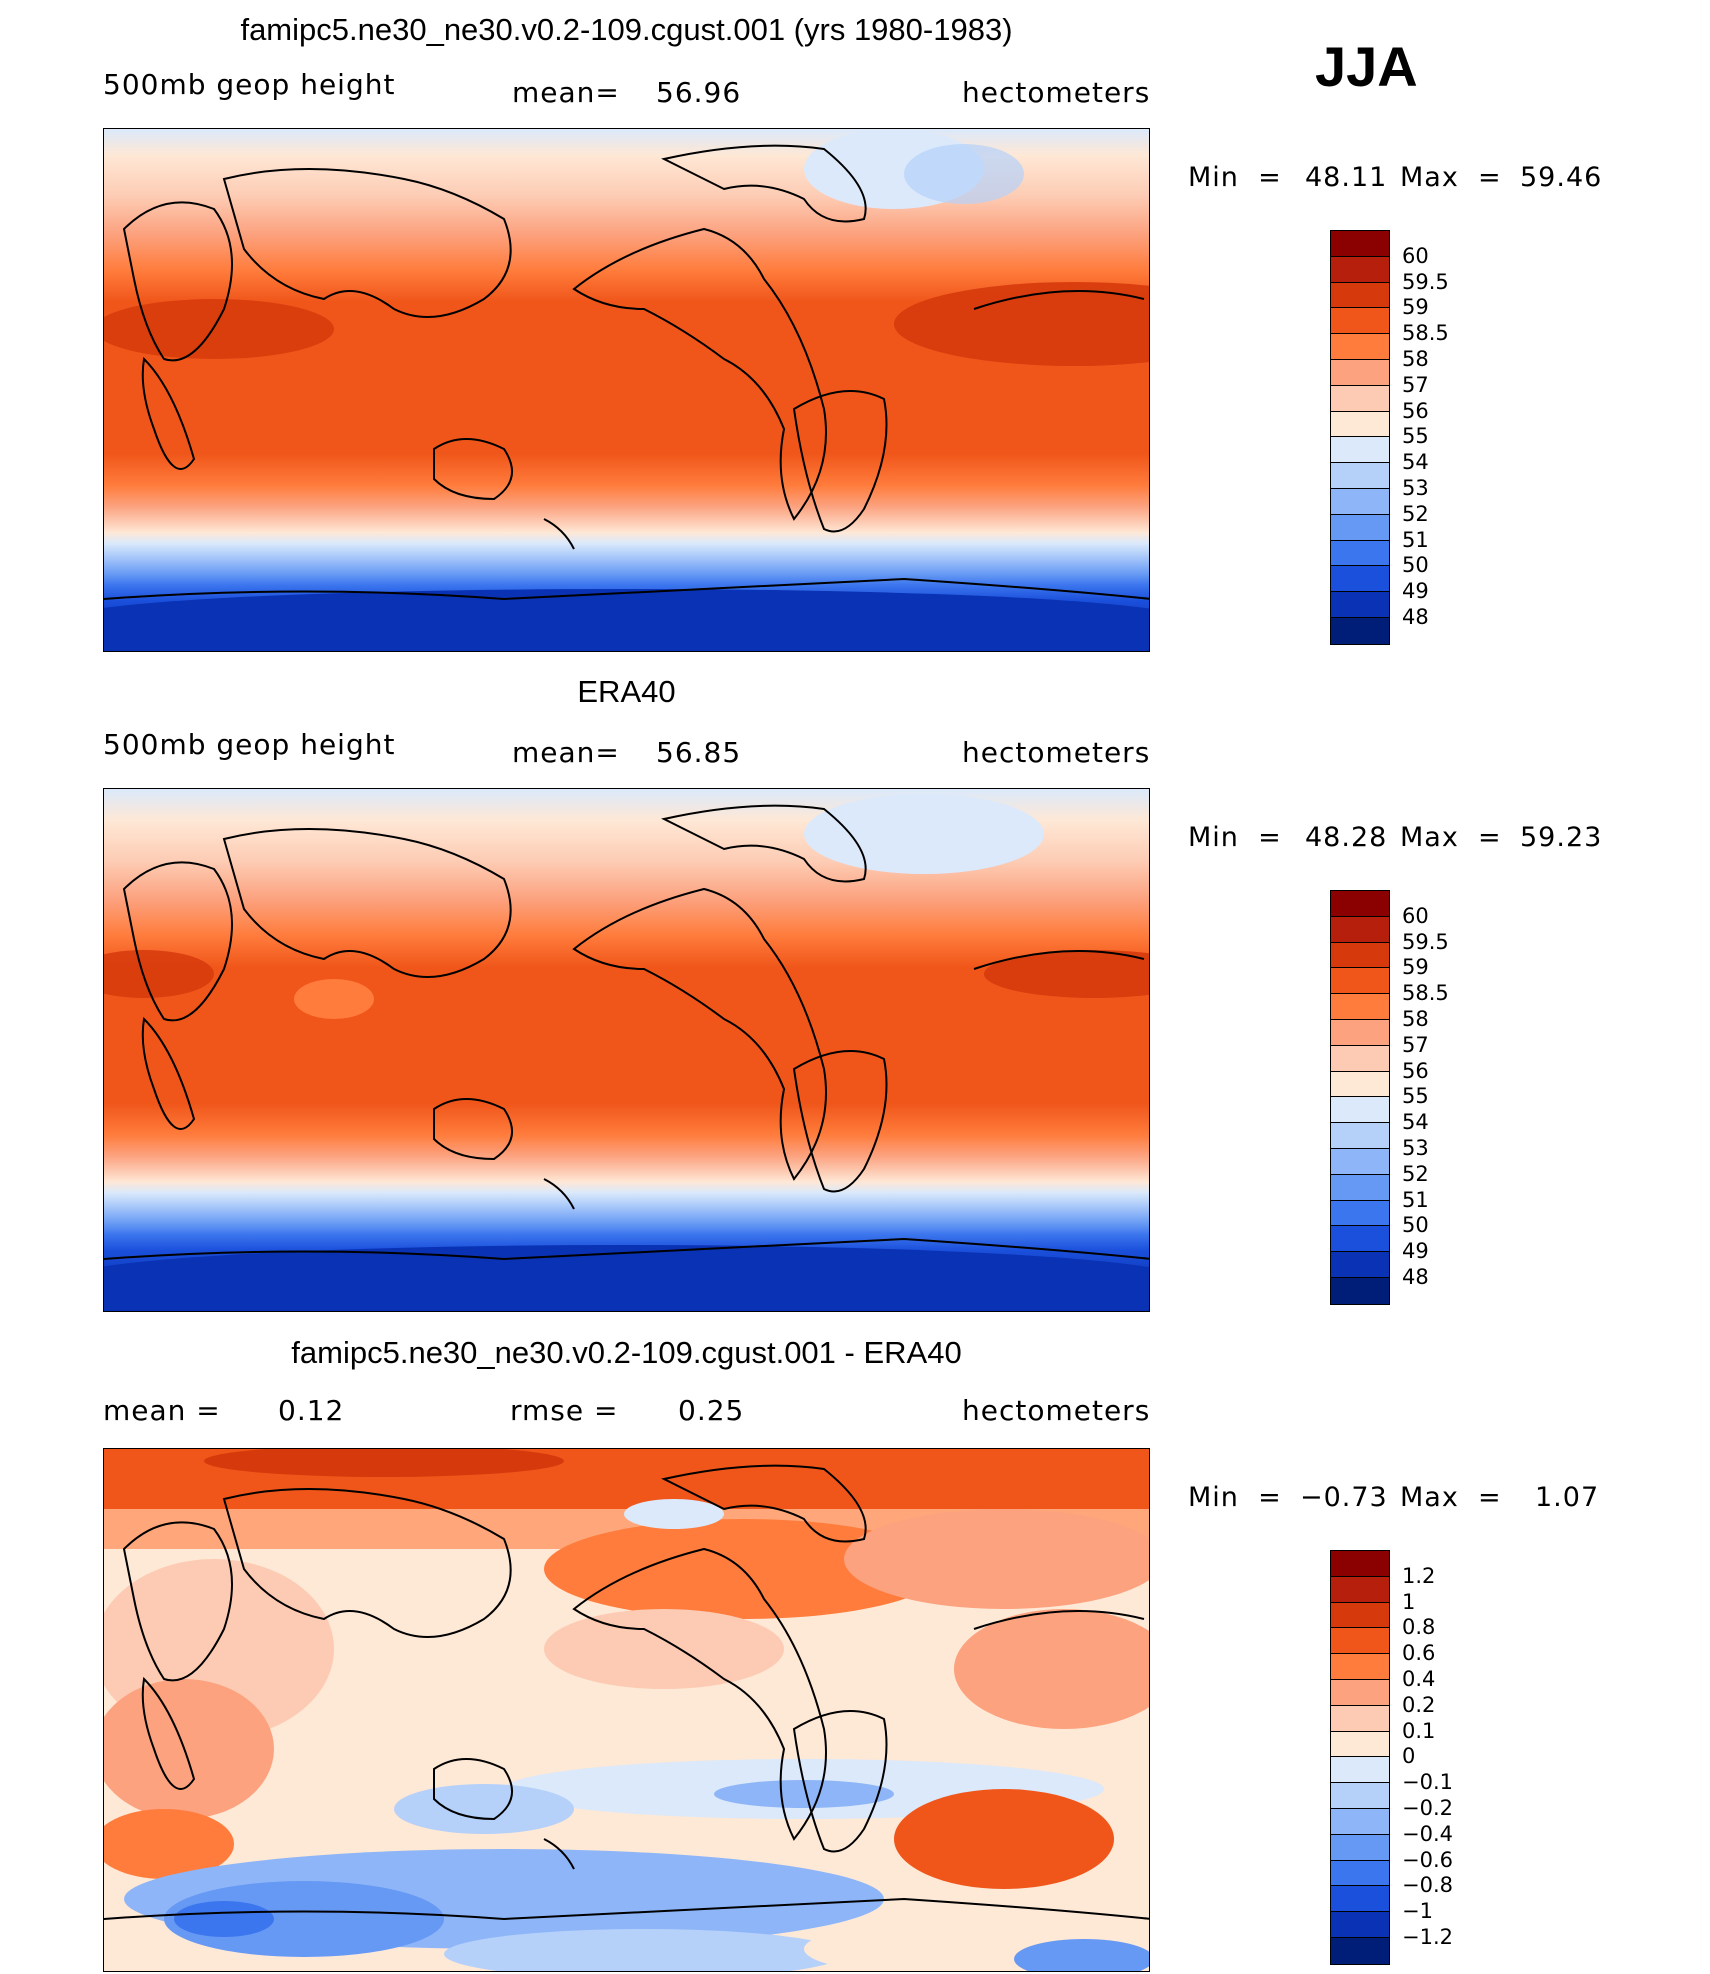 Image resolution: width=1710 pixels, height=1974 pixels. I want to click on panel-2-units: hectometers, so click(1056, 752).